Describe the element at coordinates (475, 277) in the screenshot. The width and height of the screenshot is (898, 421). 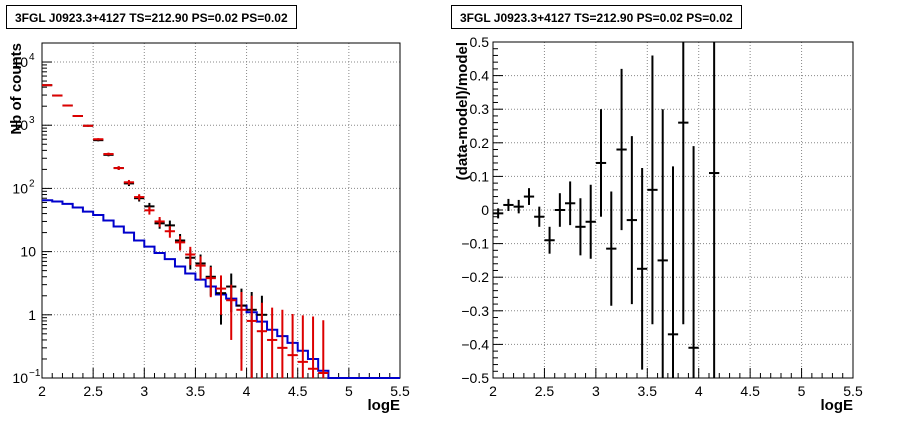
I see `y-tick-label: −0.2` at that location.